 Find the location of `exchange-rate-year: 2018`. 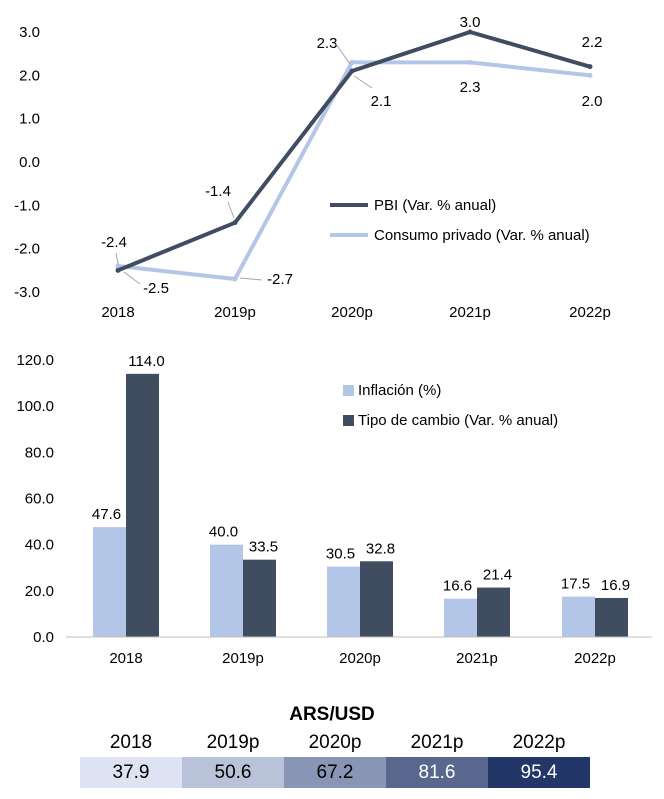

exchange-rate-year: 2018 is located at coordinates (131, 742).